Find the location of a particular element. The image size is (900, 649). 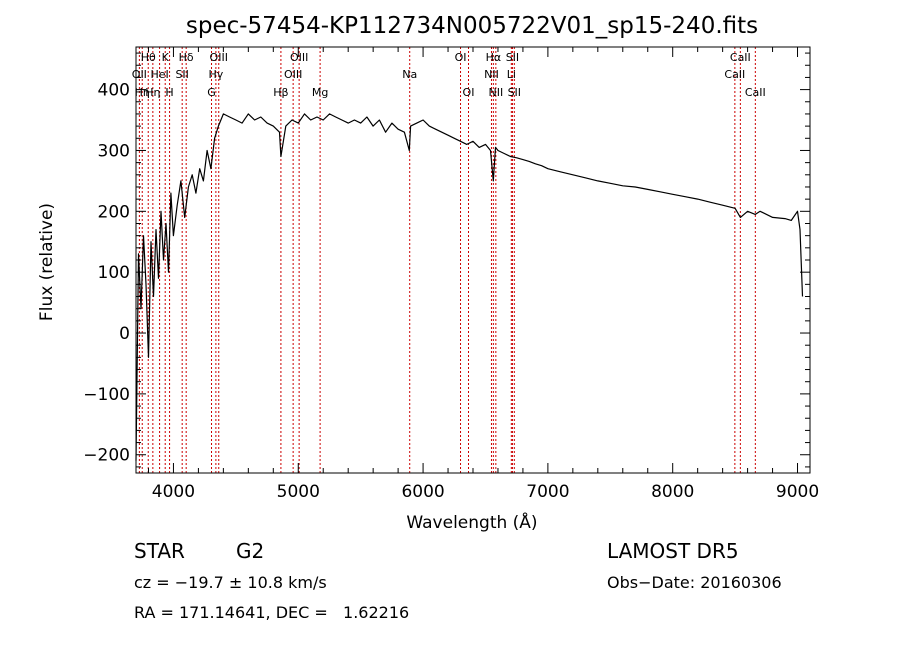

observation-date: Obs−Date: 20160306 is located at coordinates (694, 582).